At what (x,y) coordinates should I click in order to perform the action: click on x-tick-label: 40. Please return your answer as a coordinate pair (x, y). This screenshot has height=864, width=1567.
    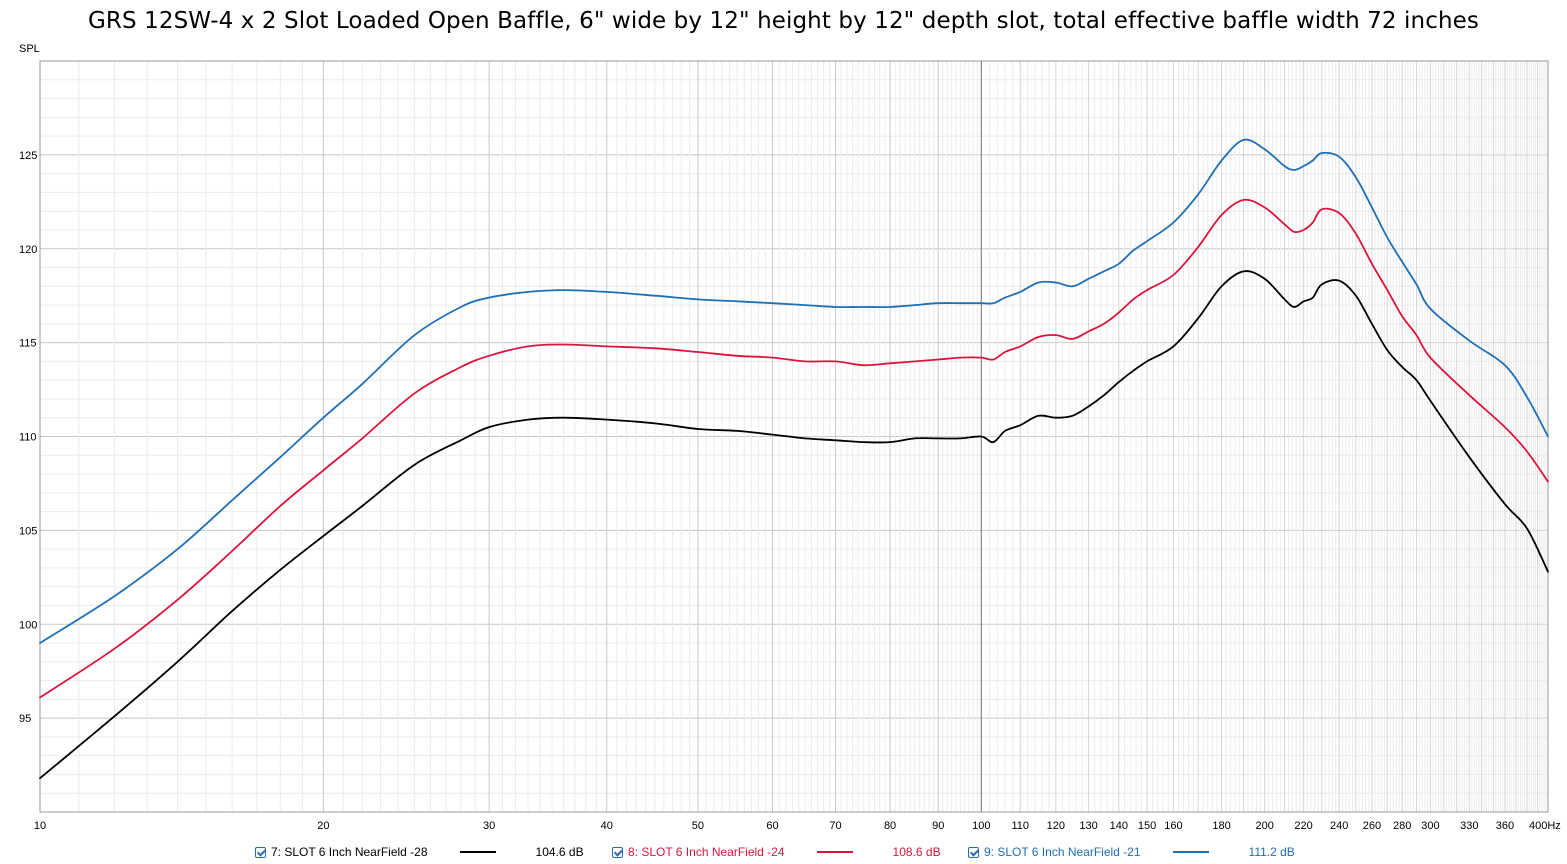
    Looking at the image, I should click on (607, 826).